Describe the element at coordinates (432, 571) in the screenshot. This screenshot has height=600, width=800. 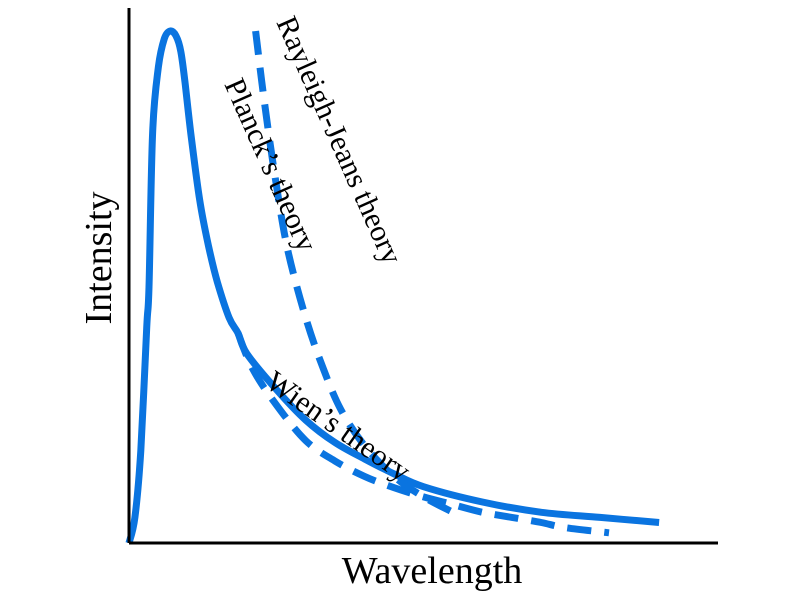
I see `x-axis-label: Wavelength` at that location.